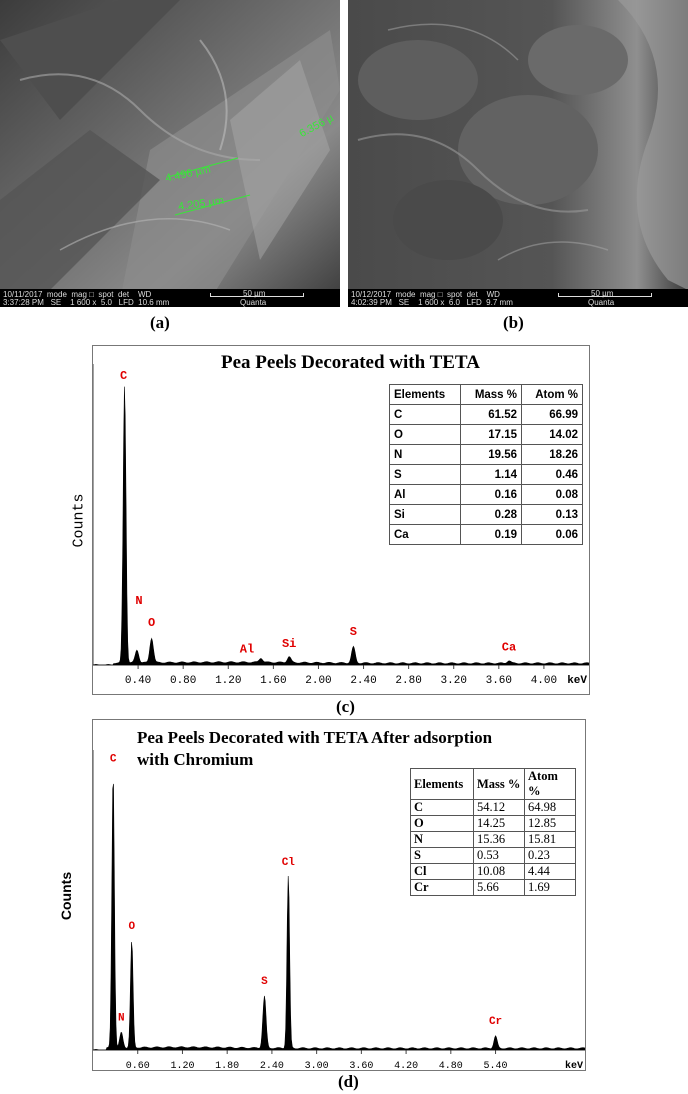 The image size is (688, 1094). What do you see at coordinates (289, 863) in the screenshot?
I see `peak-label: Cl` at bounding box center [289, 863].